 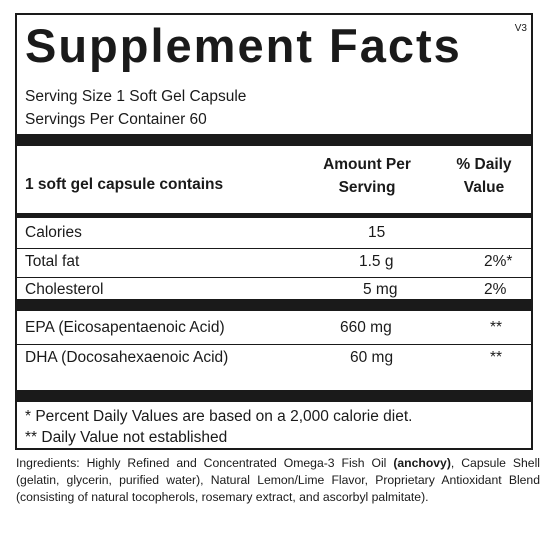 What do you see at coordinates (136, 96) in the screenshot?
I see `serving-size: Serving Size 1 Soft Gel Capsule` at bounding box center [136, 96].